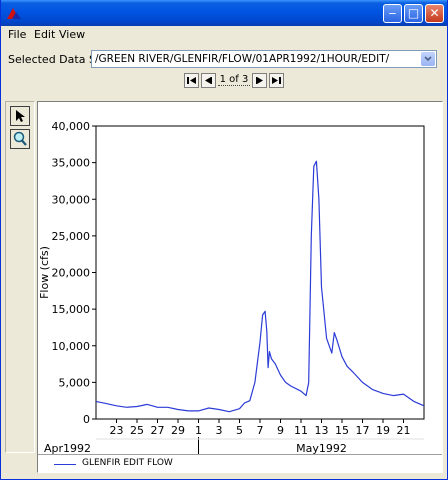 This screenshot has height=480, width=448. Describe the element at coordinates (301, 430) in the screenshot. I see `x-tick-label: 11` at that location.